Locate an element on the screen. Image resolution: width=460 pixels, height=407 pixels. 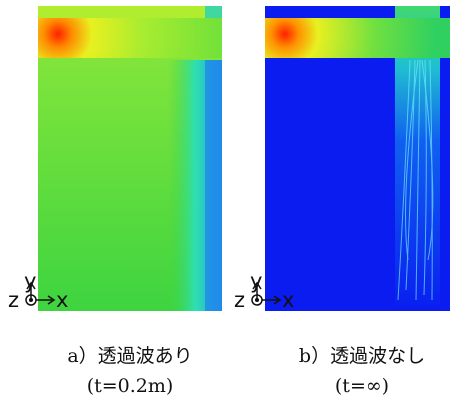
axis-icon-b is located at coordinates (266, 293).